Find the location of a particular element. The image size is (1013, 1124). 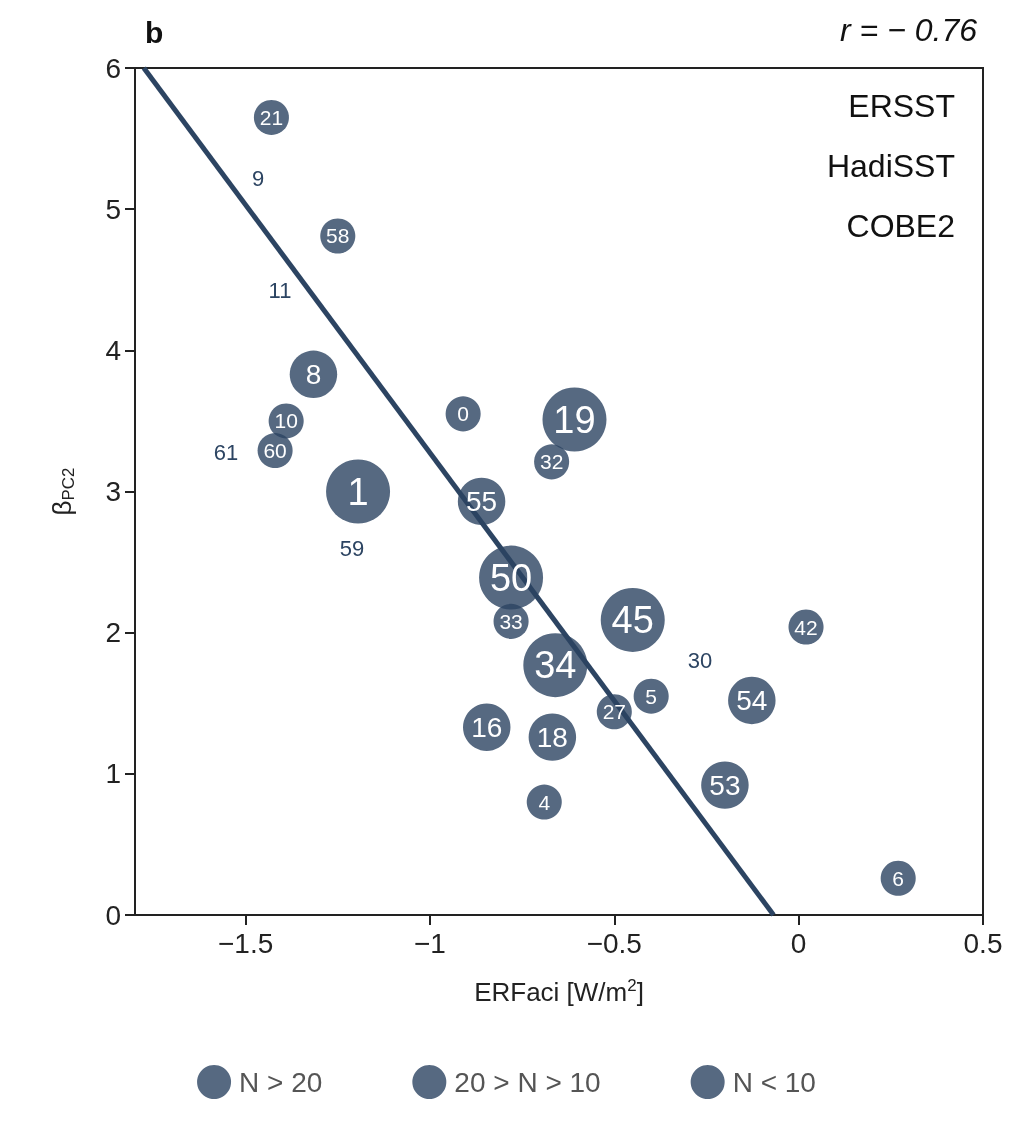

x-tick-label: 0.5 is located at coordinates (983, 943).